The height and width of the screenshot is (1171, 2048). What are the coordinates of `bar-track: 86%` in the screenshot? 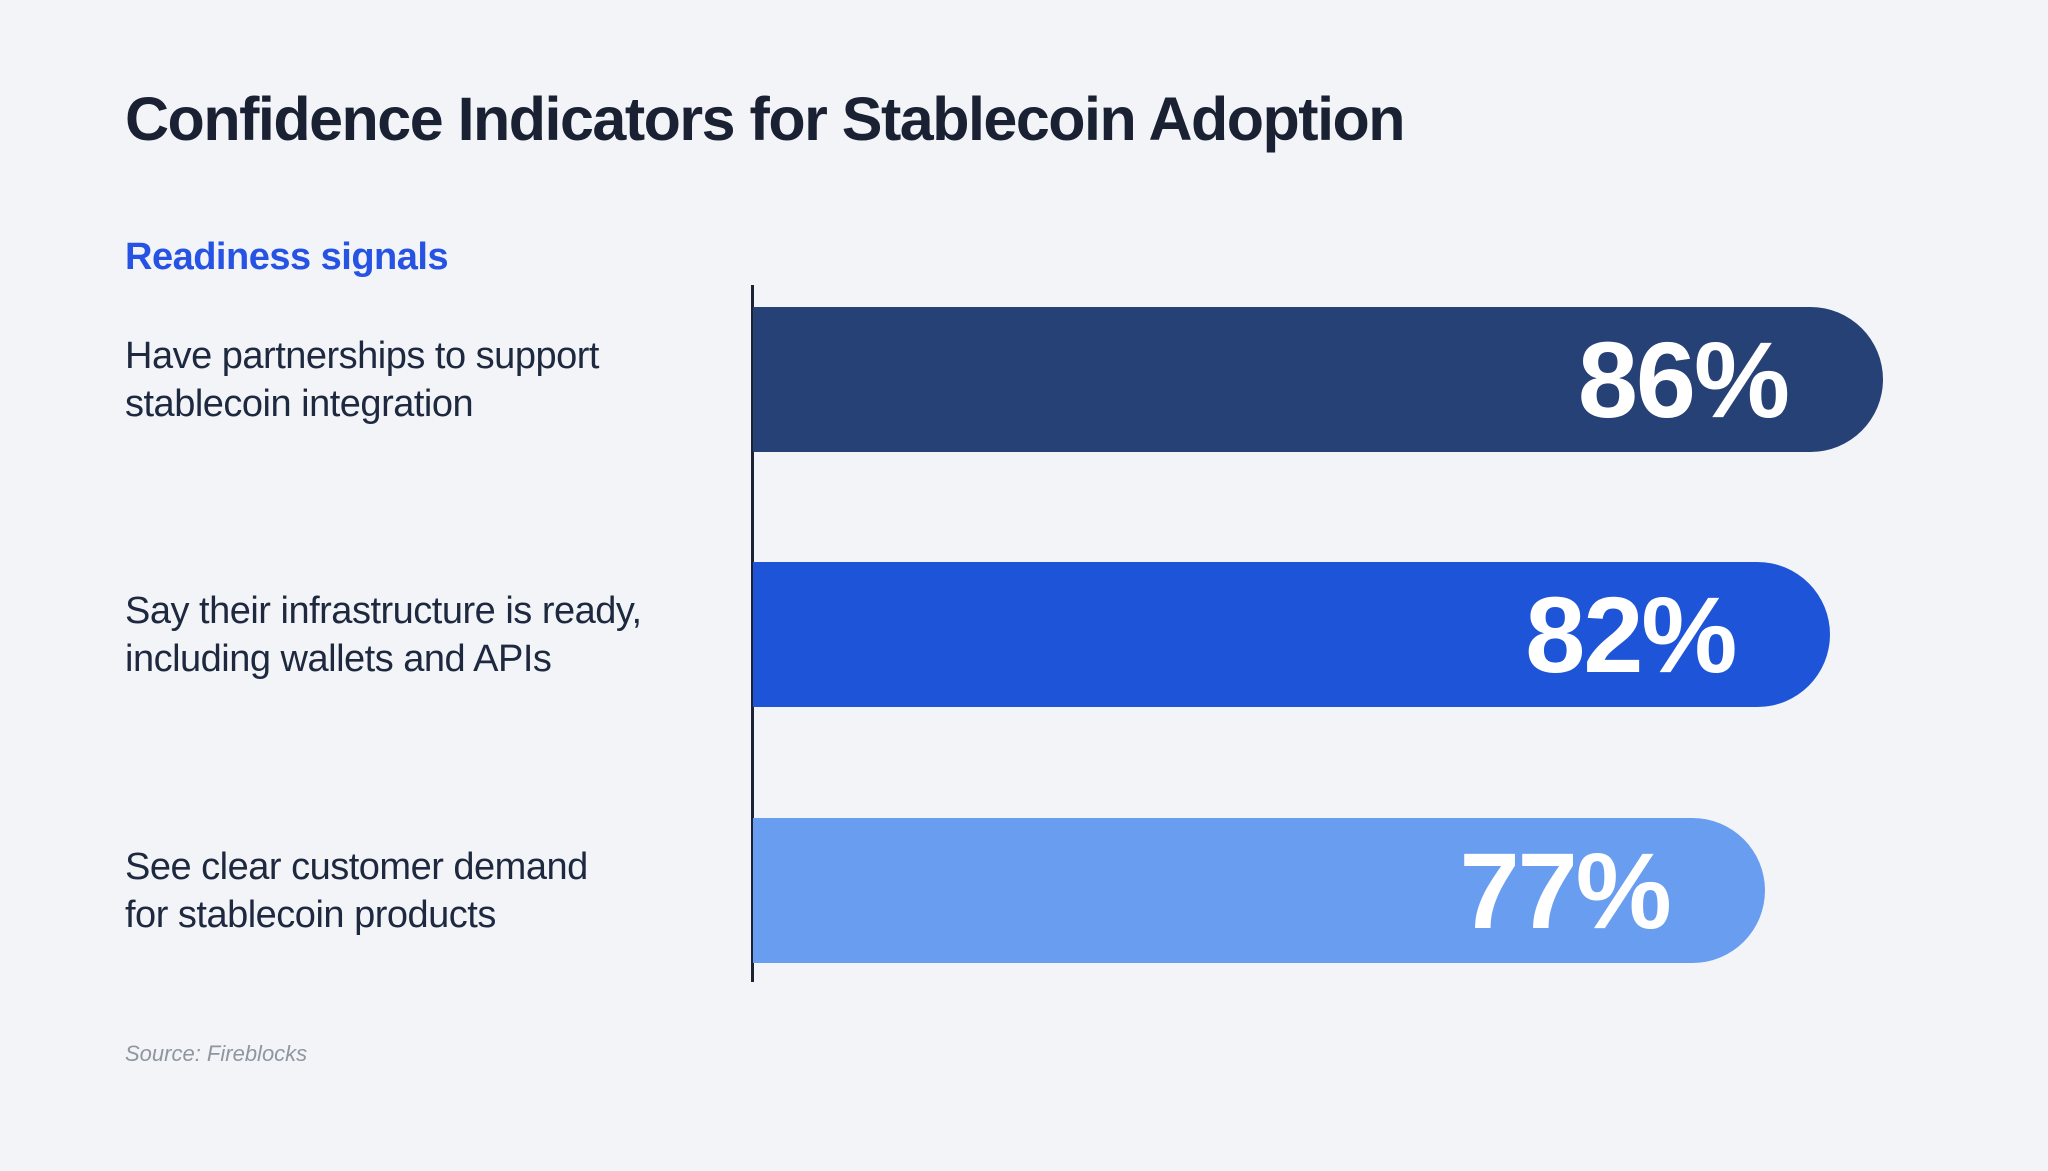 It's located at (1400, 379).